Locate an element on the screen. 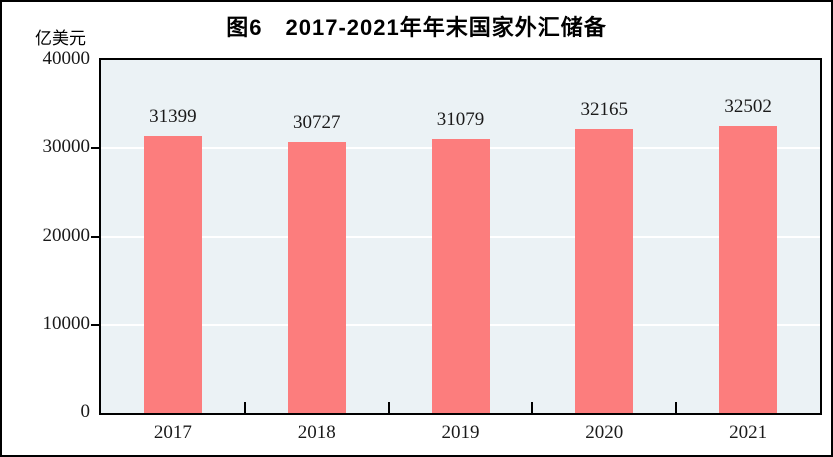 This screenshot has width=833, height=457. y-axis-tick-label: 20000 is located at coordinates (66, 235).